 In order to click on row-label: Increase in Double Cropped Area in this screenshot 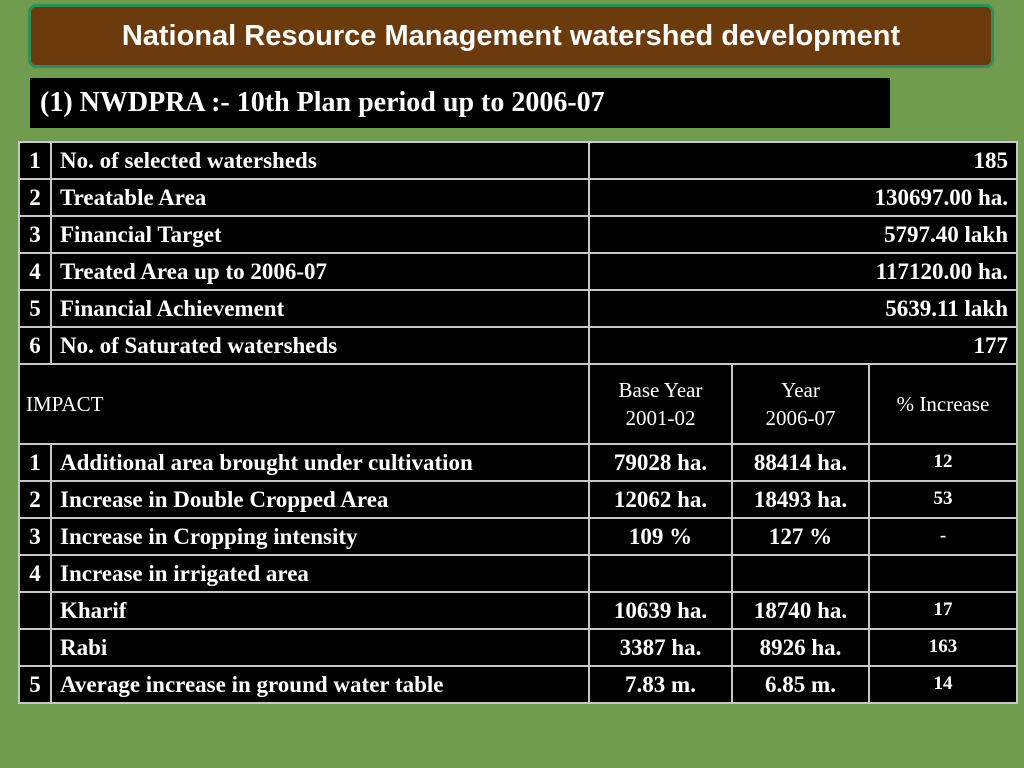, I will do `click(320, 499)`.